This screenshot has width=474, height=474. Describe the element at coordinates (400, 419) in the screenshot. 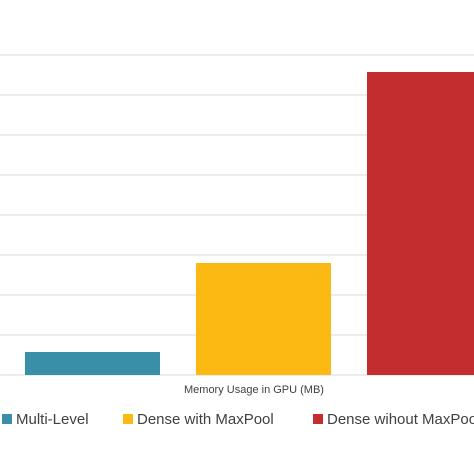

I see `legend-label: Dense wihout MaxPool` at that location.